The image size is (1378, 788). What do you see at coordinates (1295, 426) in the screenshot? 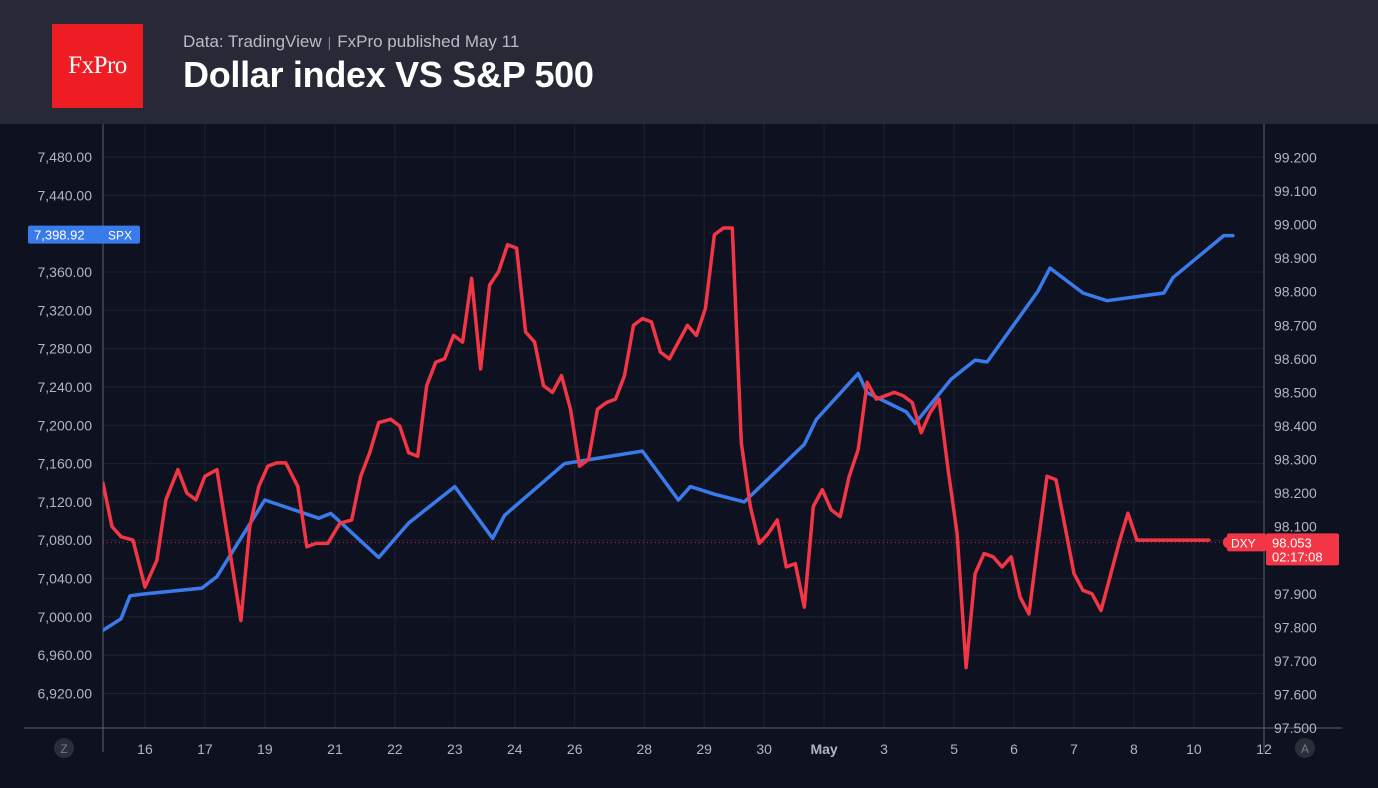
I see `right-axis-tick-label: 98.400` at bounding box center [1295, 426].